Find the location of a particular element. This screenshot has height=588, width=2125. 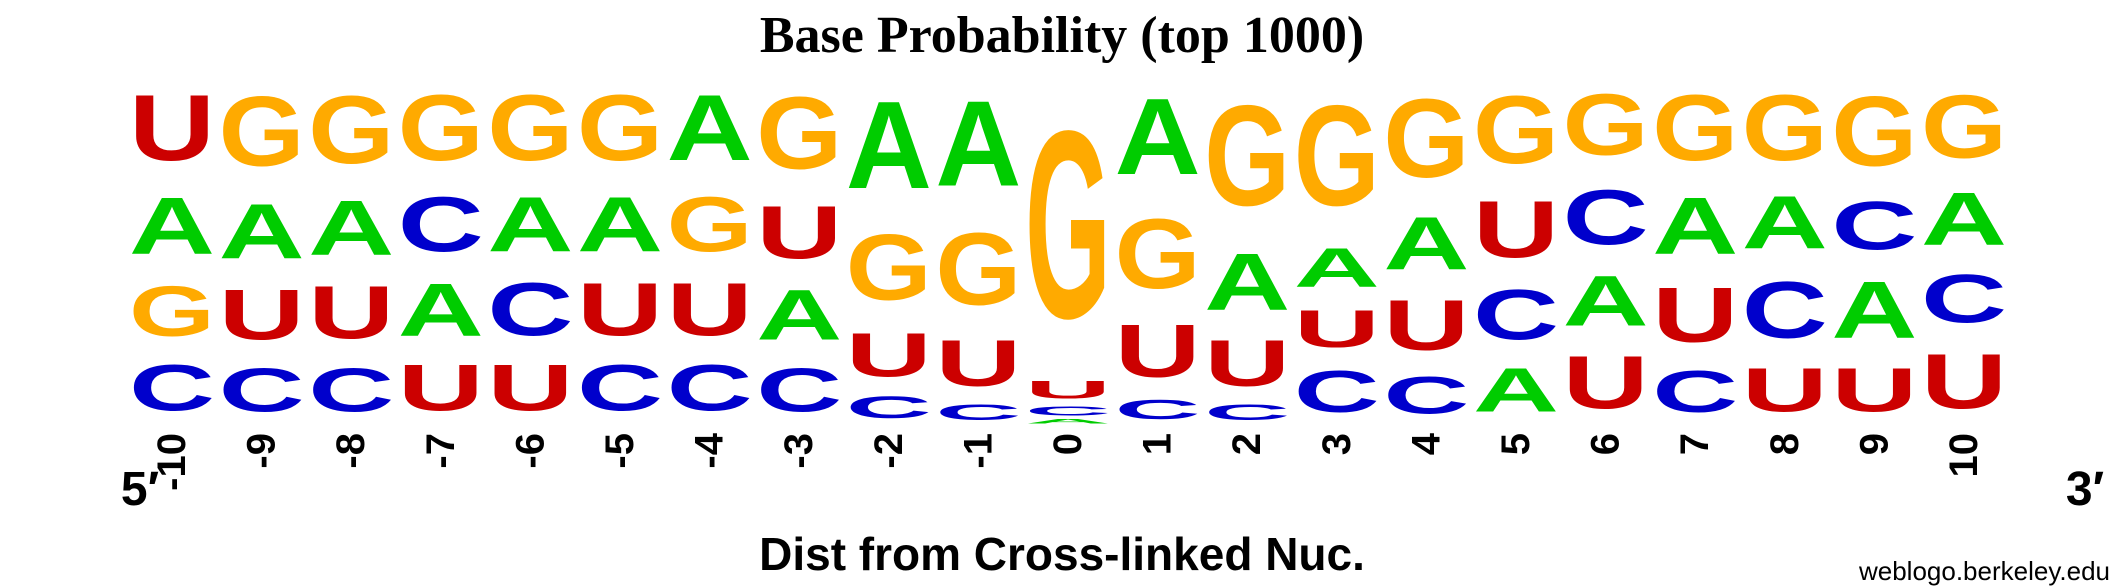

x-tick-label: 6 is located at coordinates (1606, 444).